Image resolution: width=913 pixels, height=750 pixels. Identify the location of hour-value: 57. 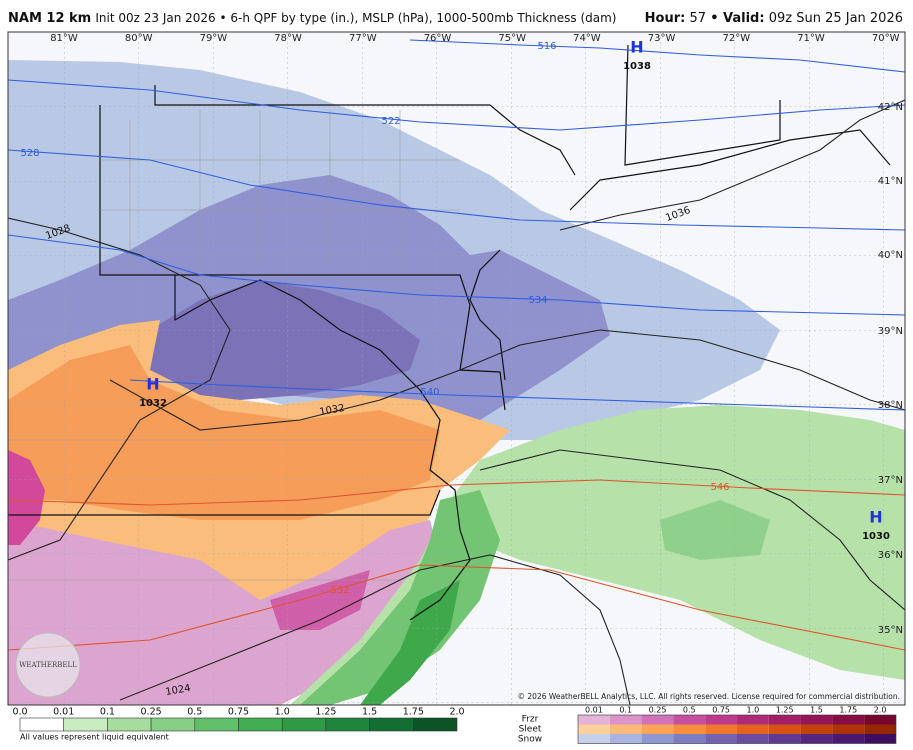
(698, 18).